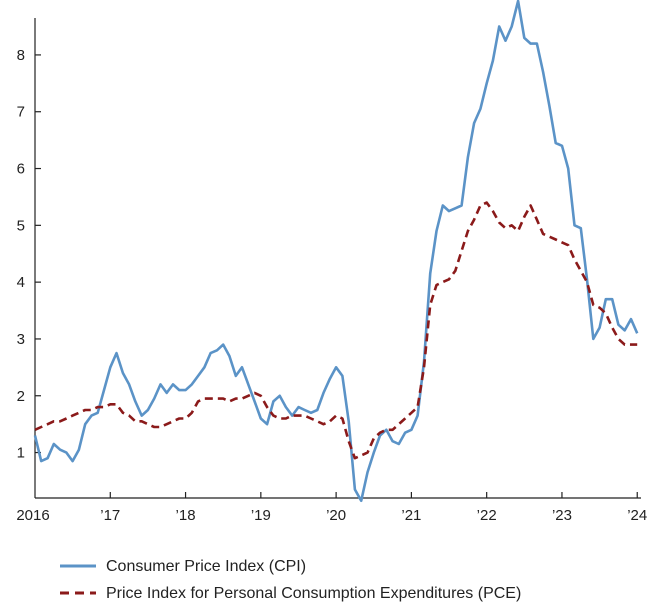 The height and width of the screenshot is (603, 653). What do you see at coordinates (562, 515) in the screenshot?
I see `x-tick-label: ’23` at bounding box center [562, 515].